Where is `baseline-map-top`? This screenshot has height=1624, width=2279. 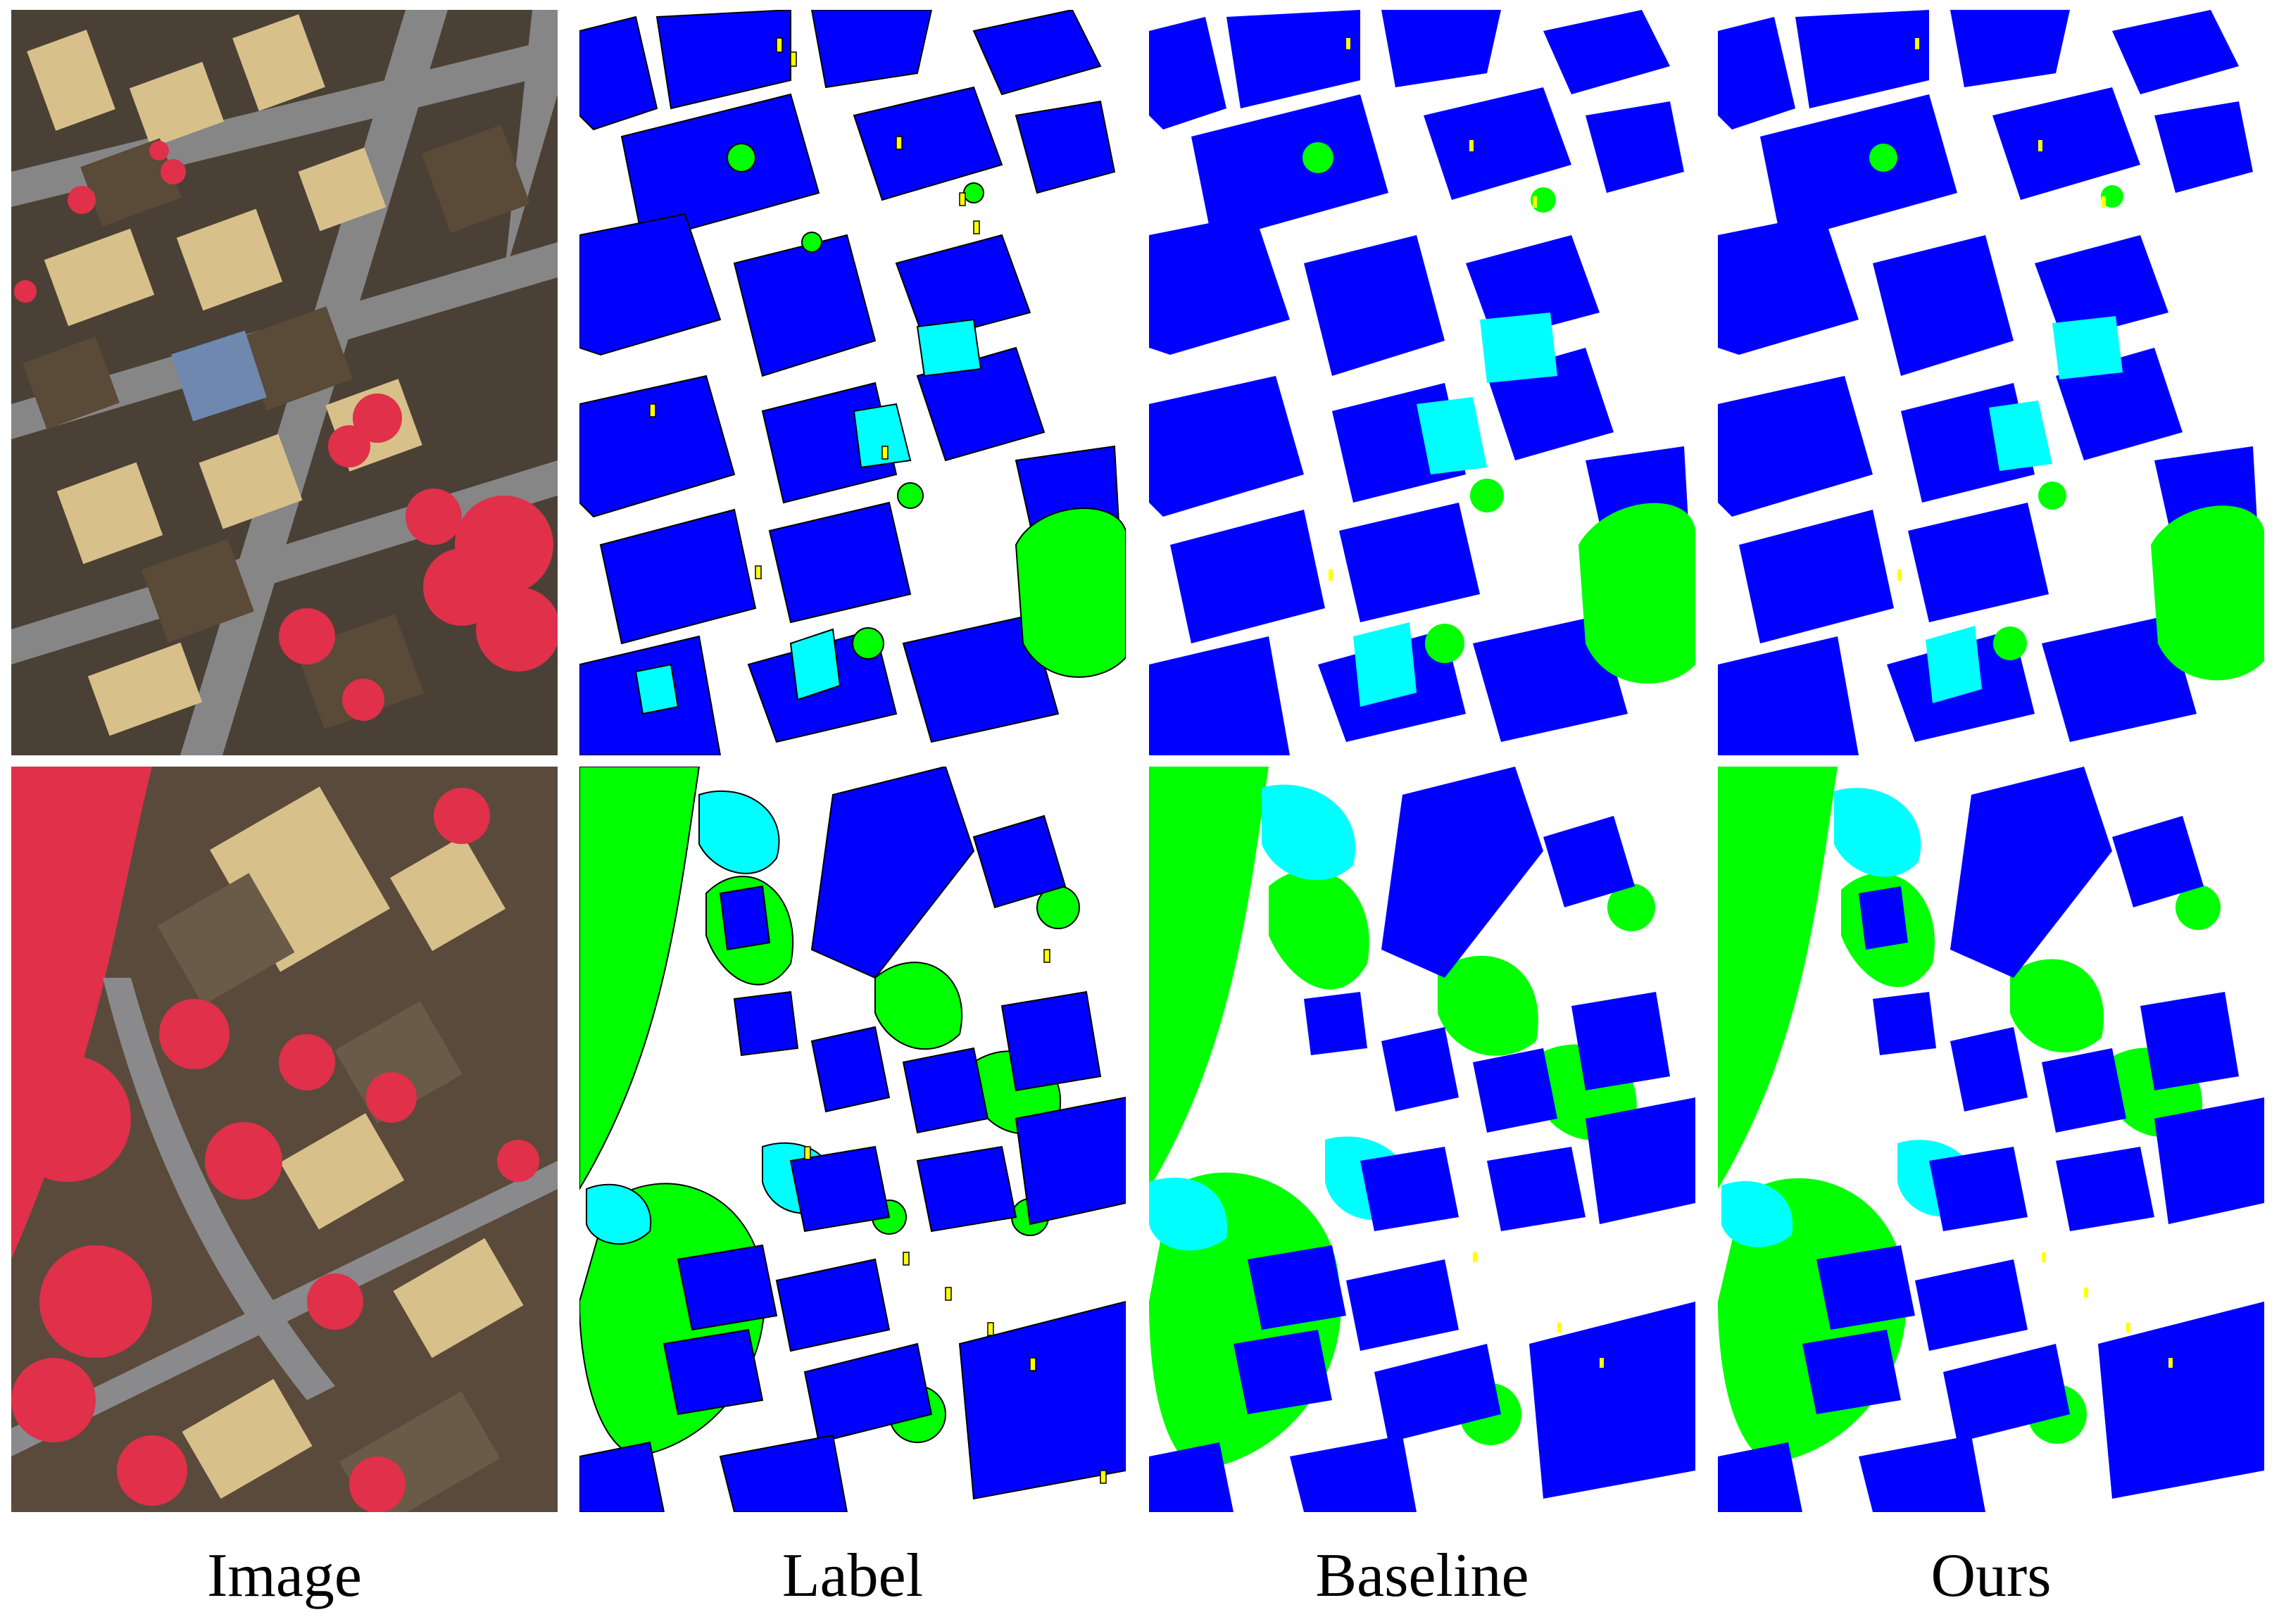 baseline-map-top is located at coordinates (1422, 382).